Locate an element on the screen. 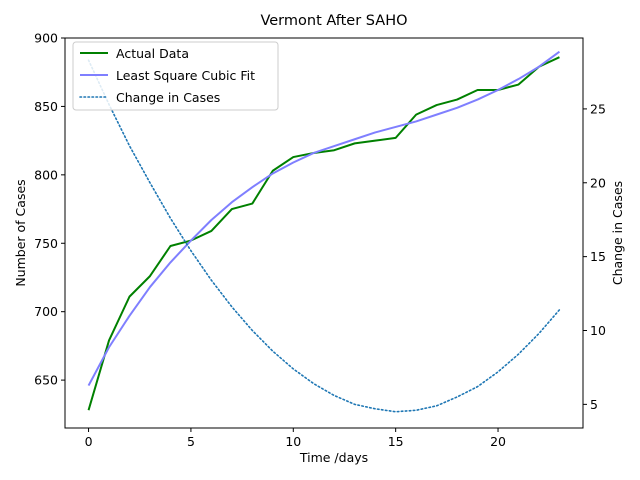  x-tick-label: 10 is located at coordinates (293, 441).